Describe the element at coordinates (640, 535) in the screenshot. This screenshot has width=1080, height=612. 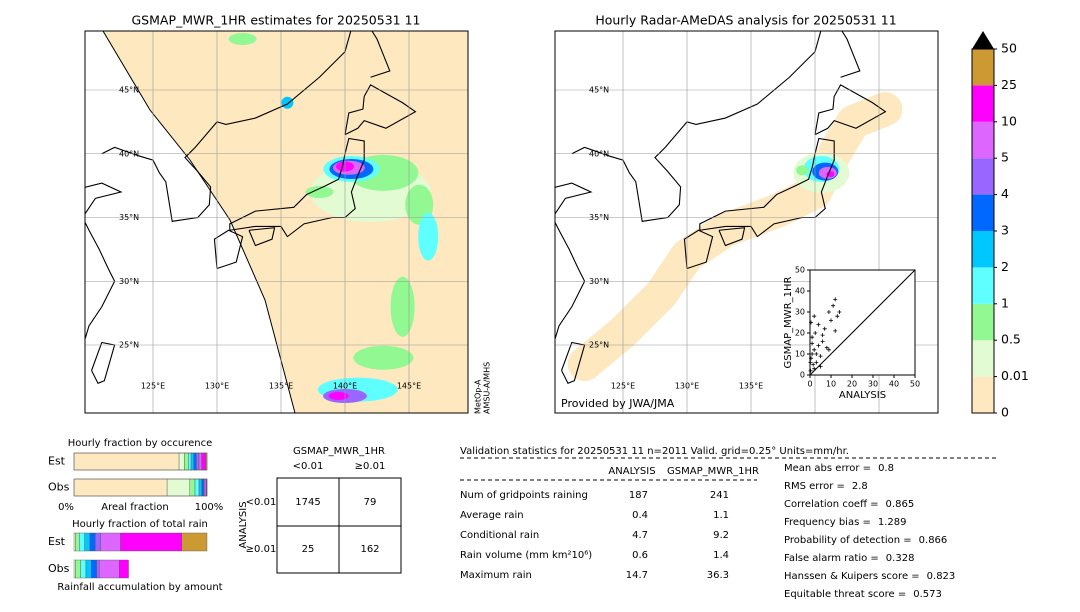
I see `stat-value: 4.7` at that location.